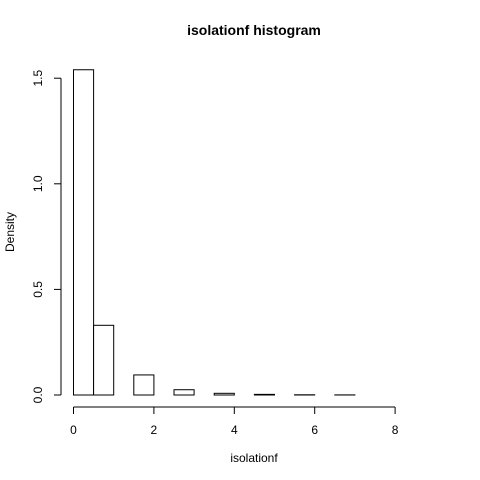 This screenshot has width=480, height=480. Describe the element at coordinates (38, 394) in the screenshot. I see `y-tick-label: 0.0` at that location.